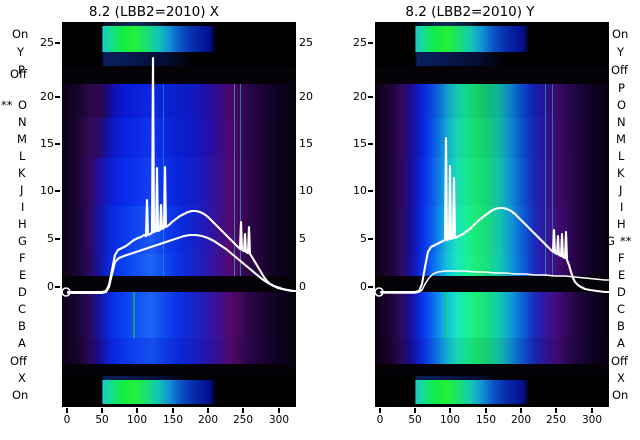  I want to click on right-axis-label: Y, so click(621, 52).